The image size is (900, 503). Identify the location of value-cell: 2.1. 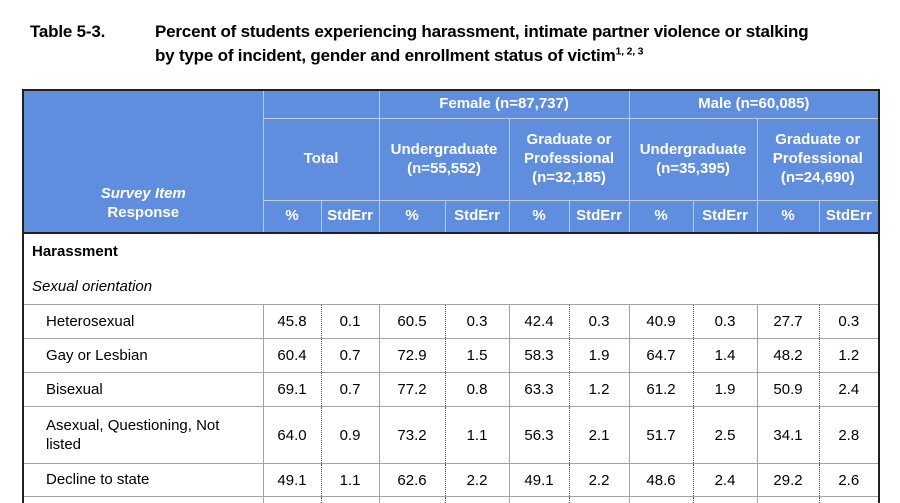
(599, 435).